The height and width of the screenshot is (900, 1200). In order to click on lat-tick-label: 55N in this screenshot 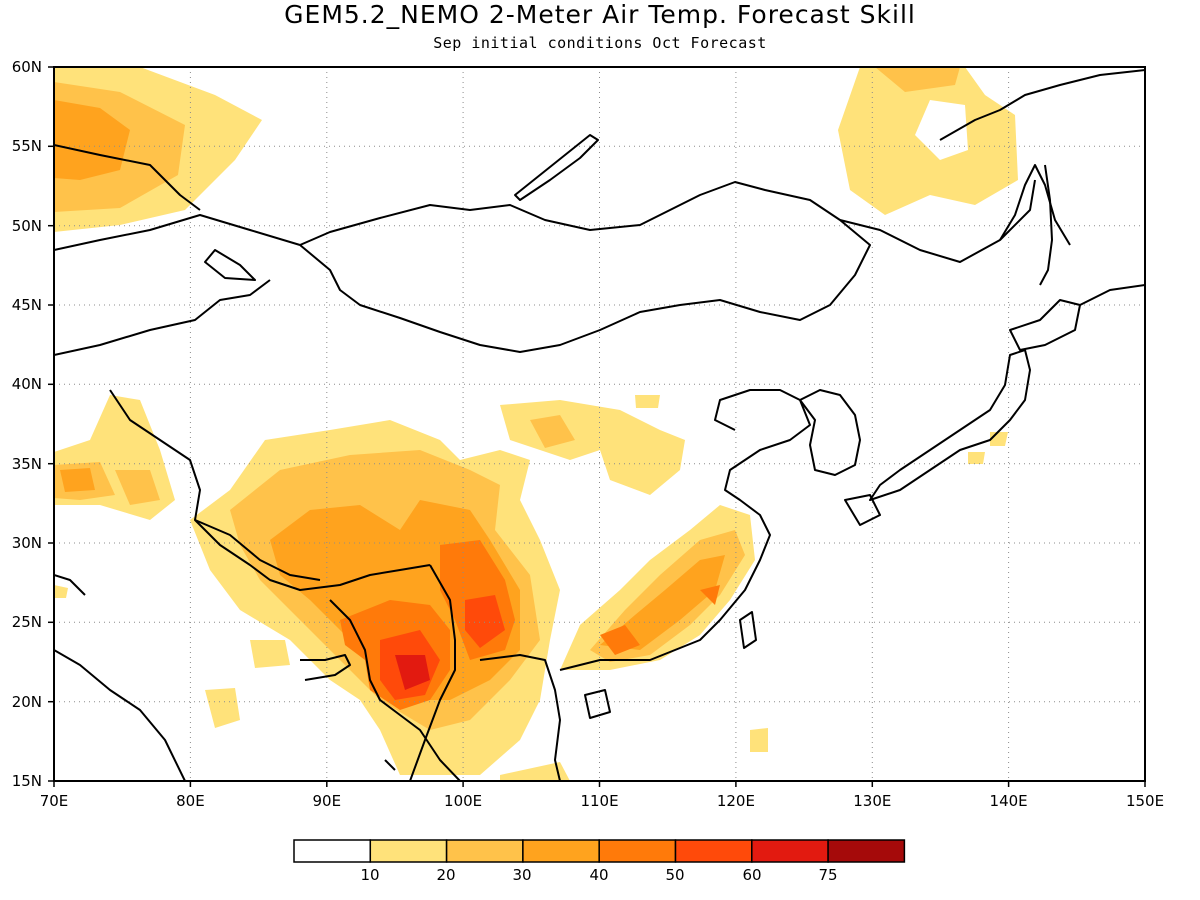, I will do `click(27, 146)`.